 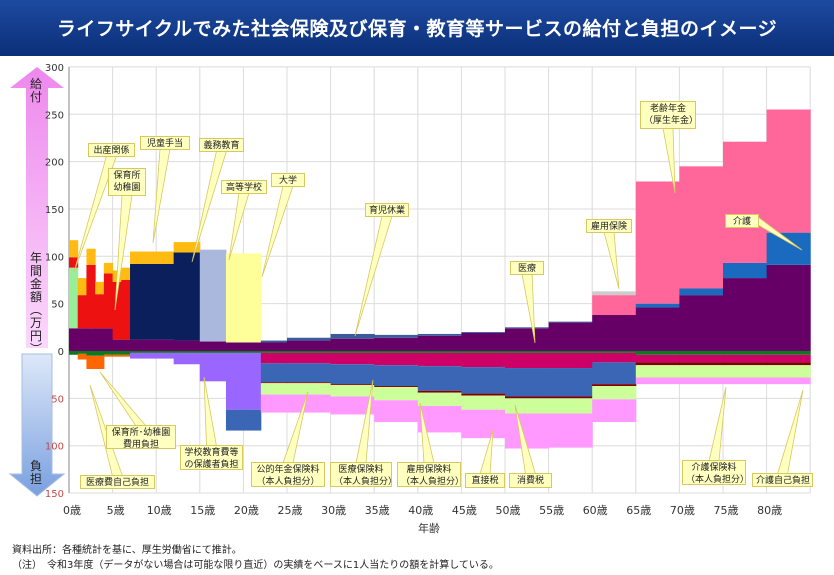 I want to click on y-tick-label: 100, so click(x=54, y=257).